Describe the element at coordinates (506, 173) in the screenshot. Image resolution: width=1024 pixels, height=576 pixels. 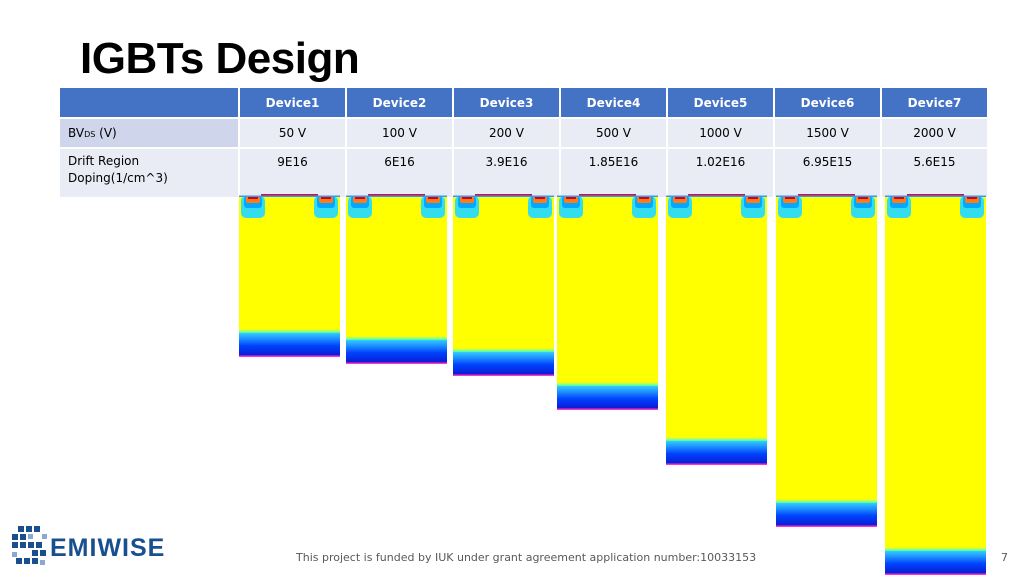
I see `doping-device3: 3.9E16` at that location.